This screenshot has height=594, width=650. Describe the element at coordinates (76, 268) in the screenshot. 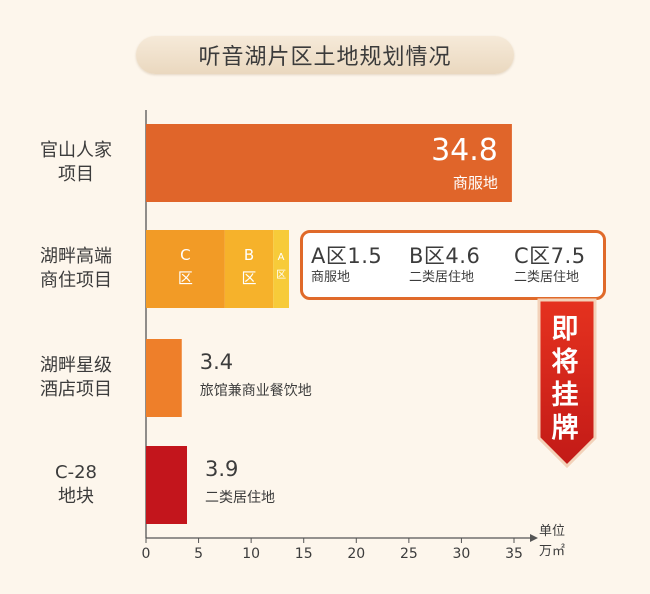

I see `category-label: 湖畔高端 商住项目` at that location.